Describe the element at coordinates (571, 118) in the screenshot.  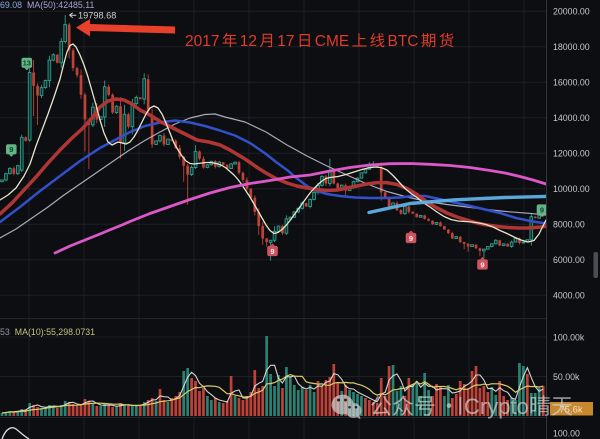
I see `svg-text: 14000.00` at that location.